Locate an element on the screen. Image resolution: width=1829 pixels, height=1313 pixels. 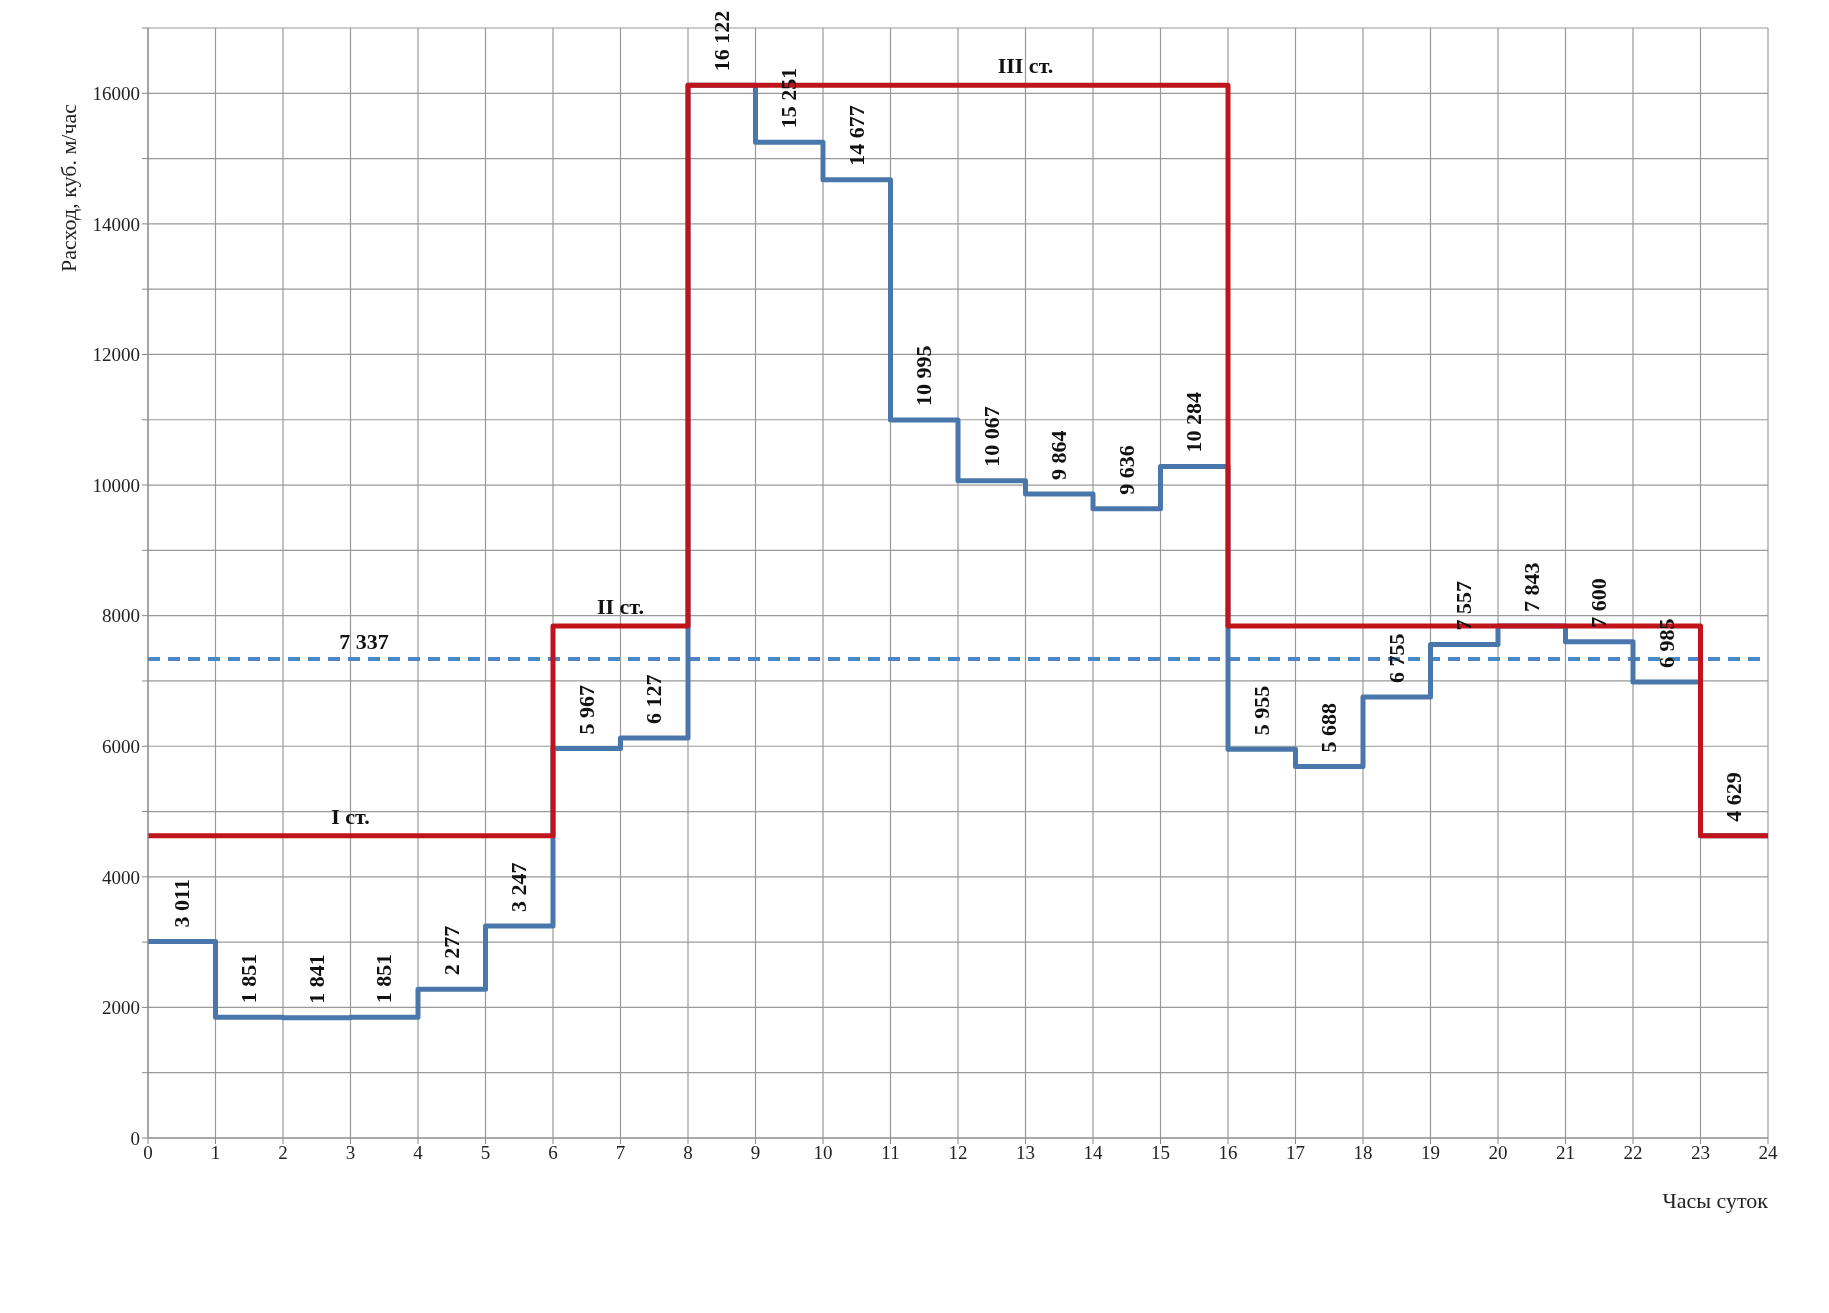
y-tick-label: 16000 is located at coordinates (116, 94).